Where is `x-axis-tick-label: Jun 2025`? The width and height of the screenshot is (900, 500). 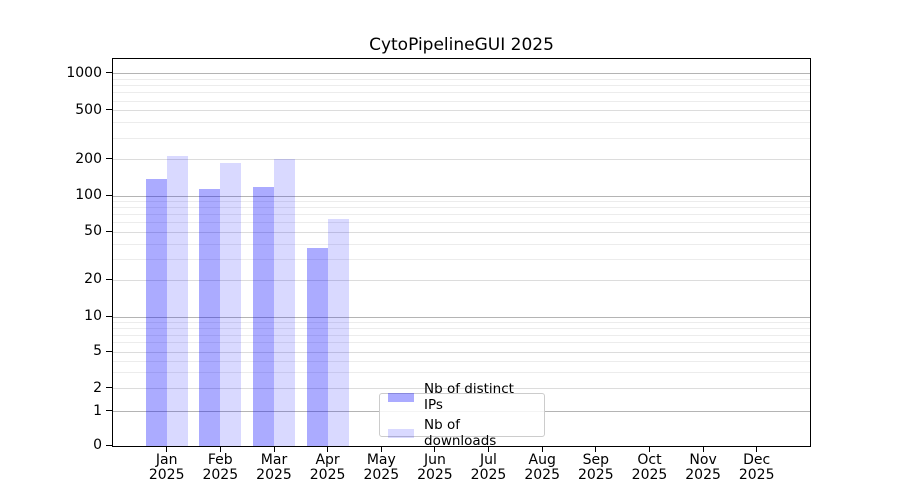 x-axis-tick-label: Jun 2025 is located at coordinates (435, 467).